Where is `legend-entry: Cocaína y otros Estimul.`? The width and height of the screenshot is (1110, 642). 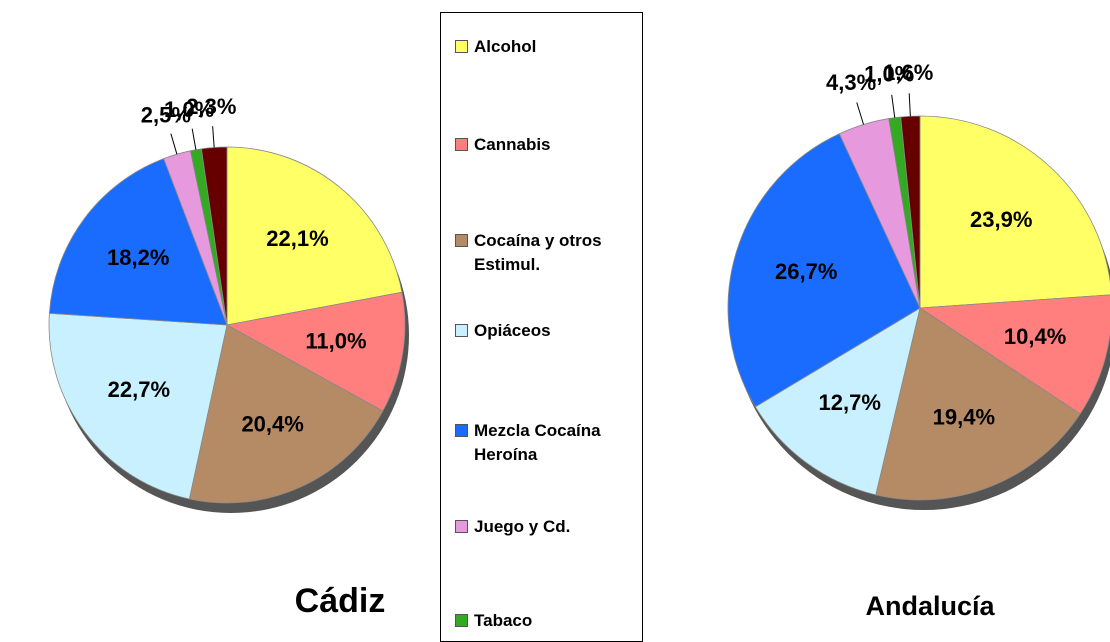 legend-entry: Cocaína y otros Estimul. is located at coordinates (547, 253).